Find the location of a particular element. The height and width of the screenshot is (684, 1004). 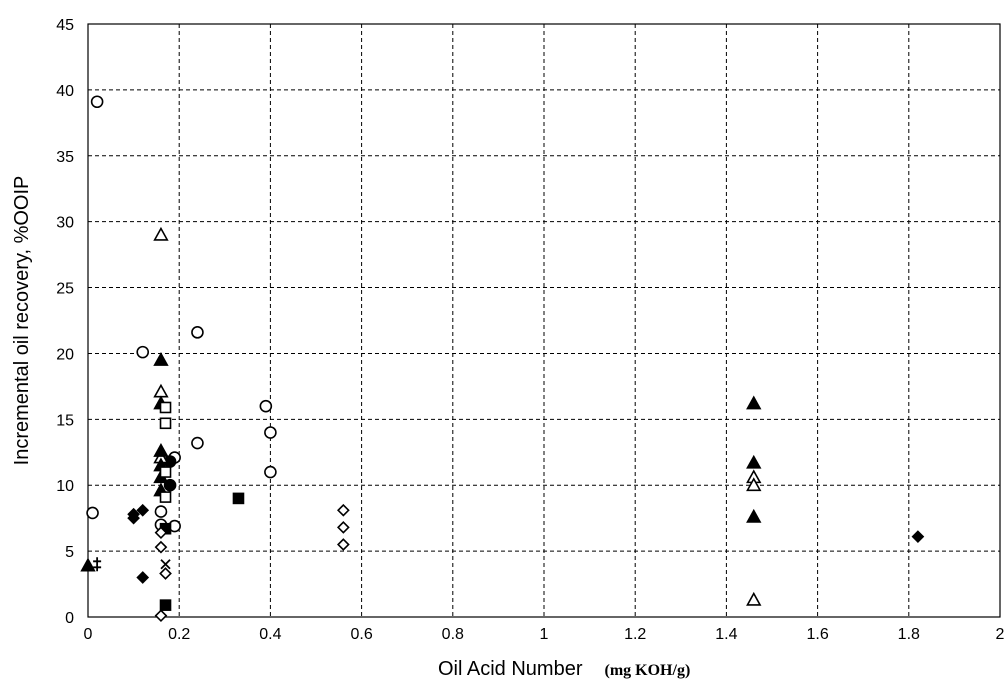

y-tick-label: 10 is located at coordinates (65, 486).